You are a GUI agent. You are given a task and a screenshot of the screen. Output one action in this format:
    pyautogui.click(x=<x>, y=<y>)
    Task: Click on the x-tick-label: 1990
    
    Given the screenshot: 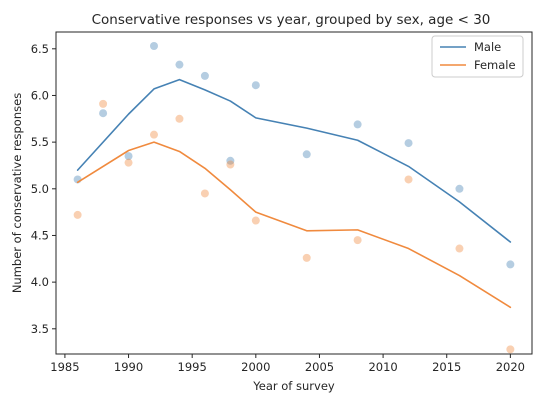 What is the action you would take?
    pyautogui.click(x=128, y=367)
    